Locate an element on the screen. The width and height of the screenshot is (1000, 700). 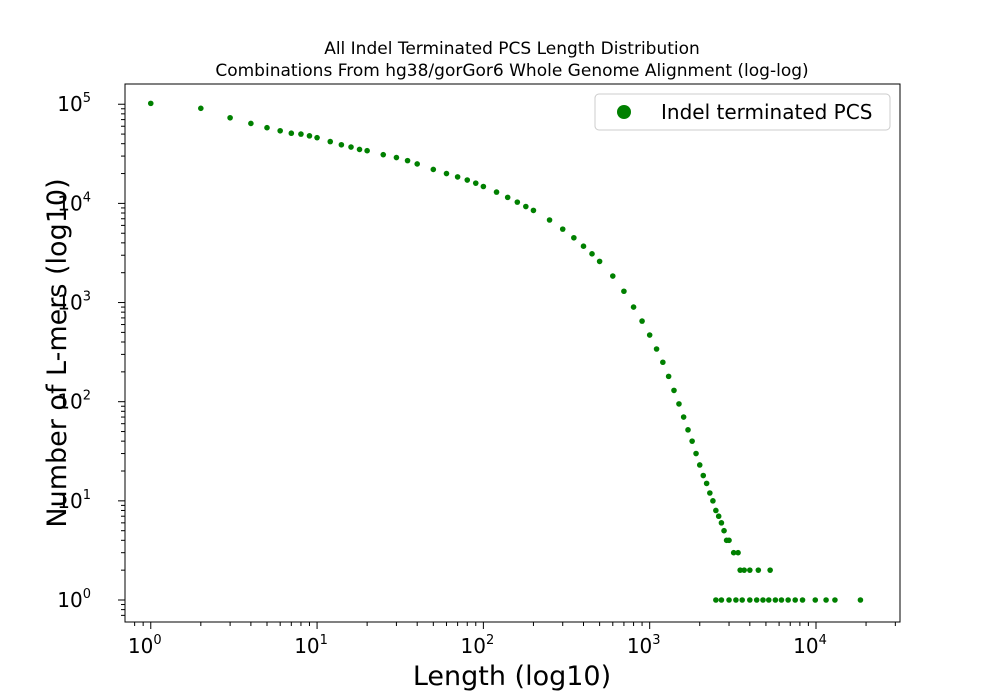
x-tick-label: 10¹ is located at coordinates (311, 645).